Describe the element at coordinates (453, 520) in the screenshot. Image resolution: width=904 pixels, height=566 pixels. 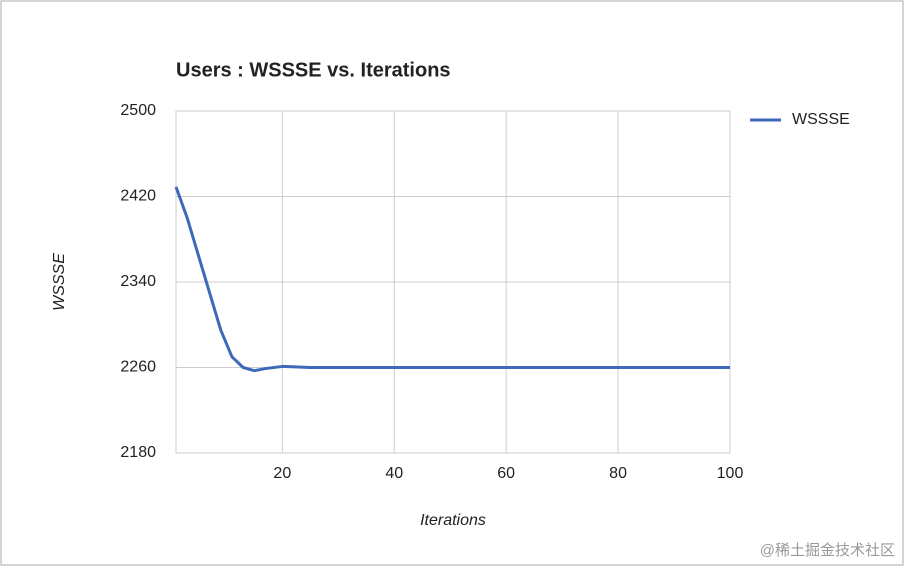
I see `x-axis-label: Iterations` at that location.